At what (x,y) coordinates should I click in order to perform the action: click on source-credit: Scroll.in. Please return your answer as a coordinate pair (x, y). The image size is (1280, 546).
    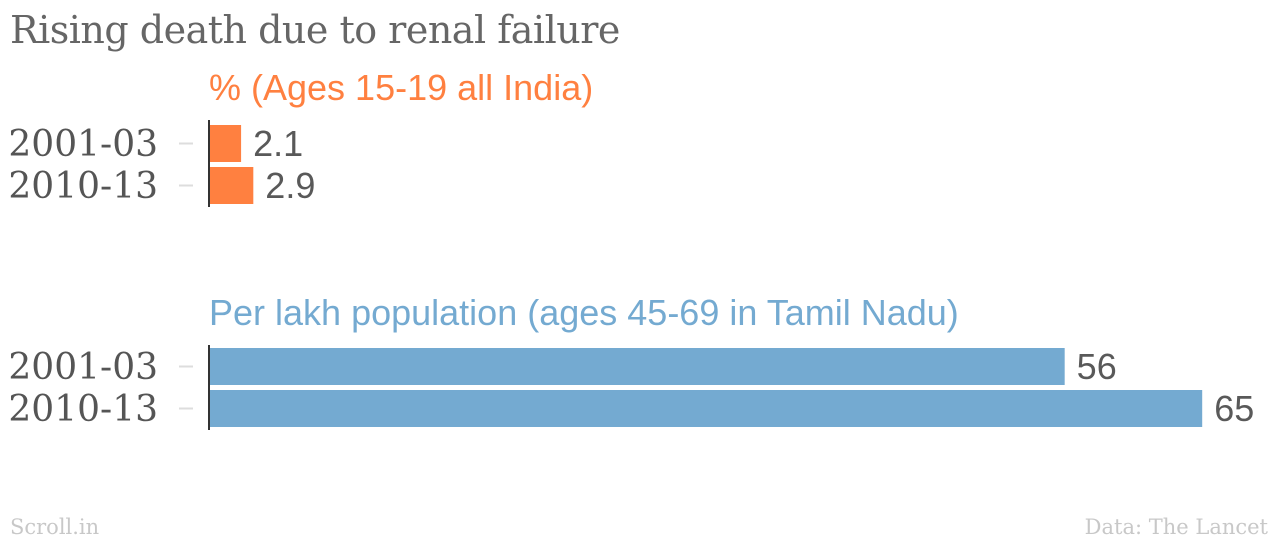
    Looking at the image, I should click on (55, 527).